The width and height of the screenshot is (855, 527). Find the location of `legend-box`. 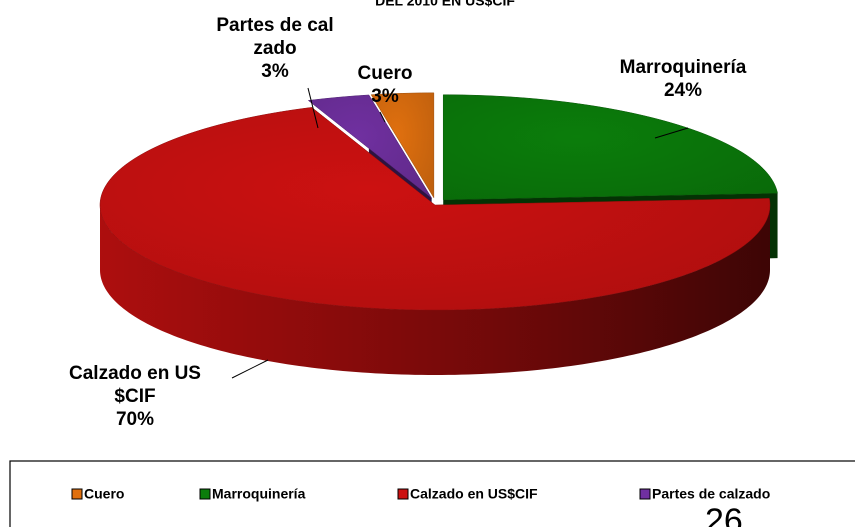

legend-box is located at coordinates (432, 493).